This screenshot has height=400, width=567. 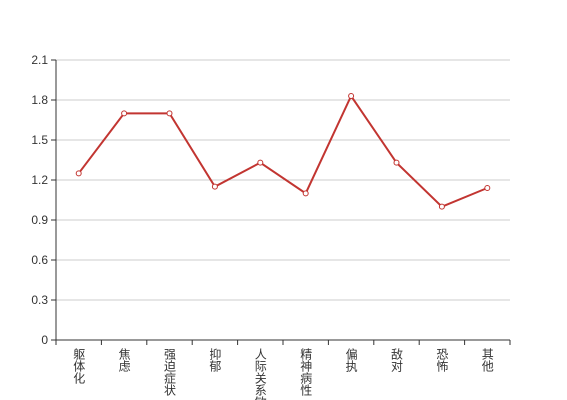 What do you see at coordinates (79, 366) in the screenshot?
I see `x-tick-label: 躯体化` at bounding box center [79, 366].